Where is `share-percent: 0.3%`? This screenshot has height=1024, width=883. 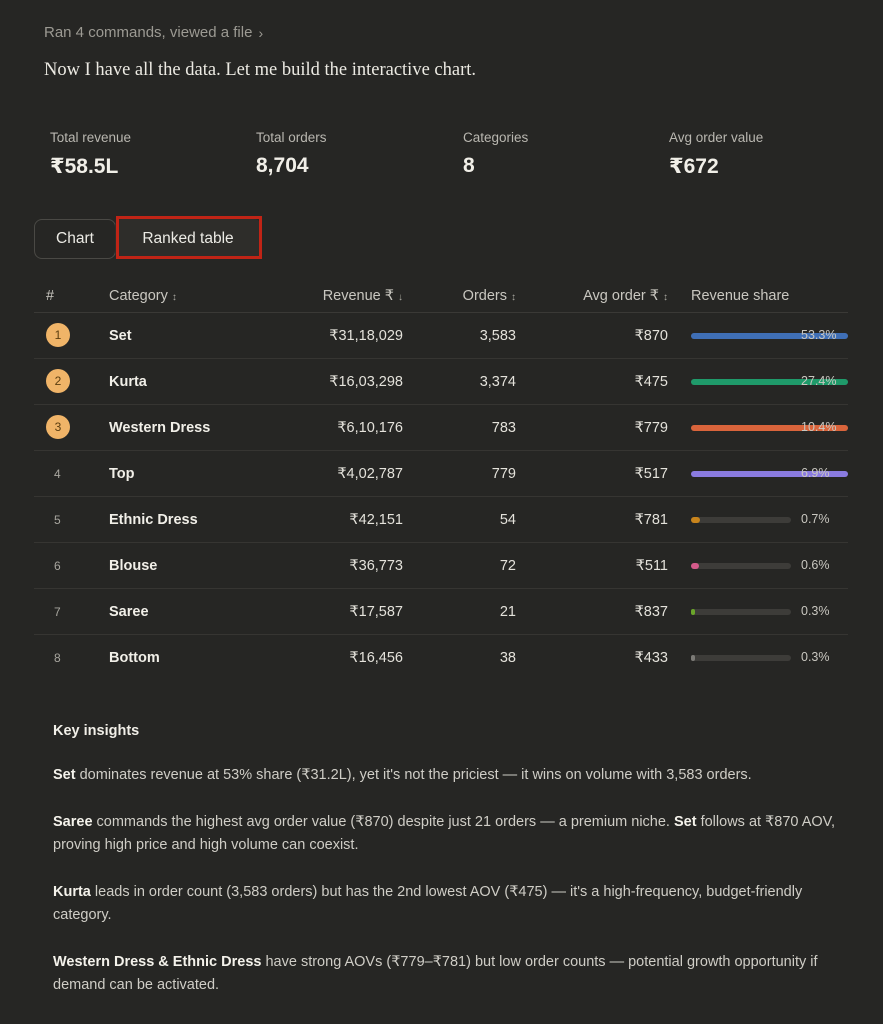 share-percent: 0.3% is located at coordinates (815, 611).